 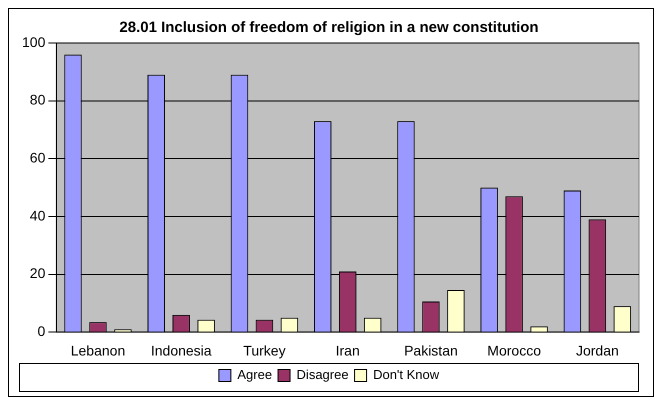 What do you see at coordinates (42, 331) in the screenshot?
I see `y-tick-label: 0` at bounding box center [42, 331].